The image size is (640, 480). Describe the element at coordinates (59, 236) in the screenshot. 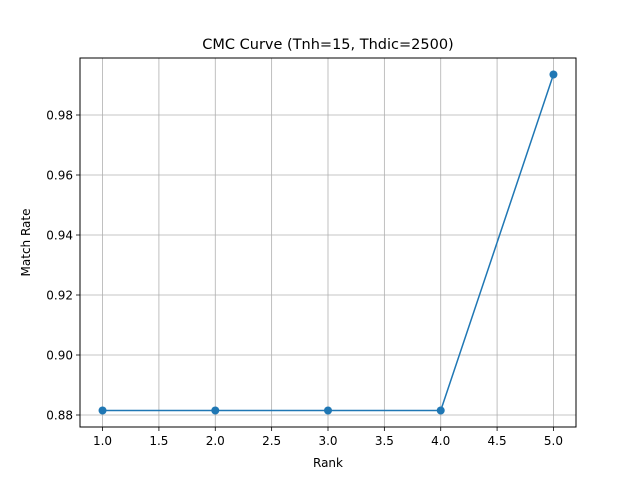

I see `y-tick-label: 0.94` at that location.